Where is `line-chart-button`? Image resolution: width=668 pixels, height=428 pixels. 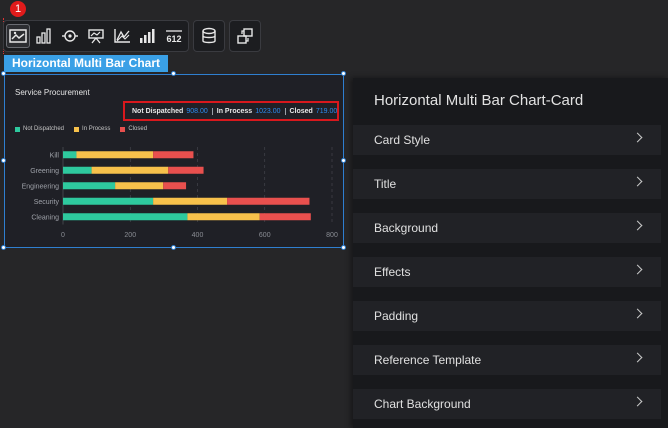 line-chart-button is located at coordinates (122, 36).